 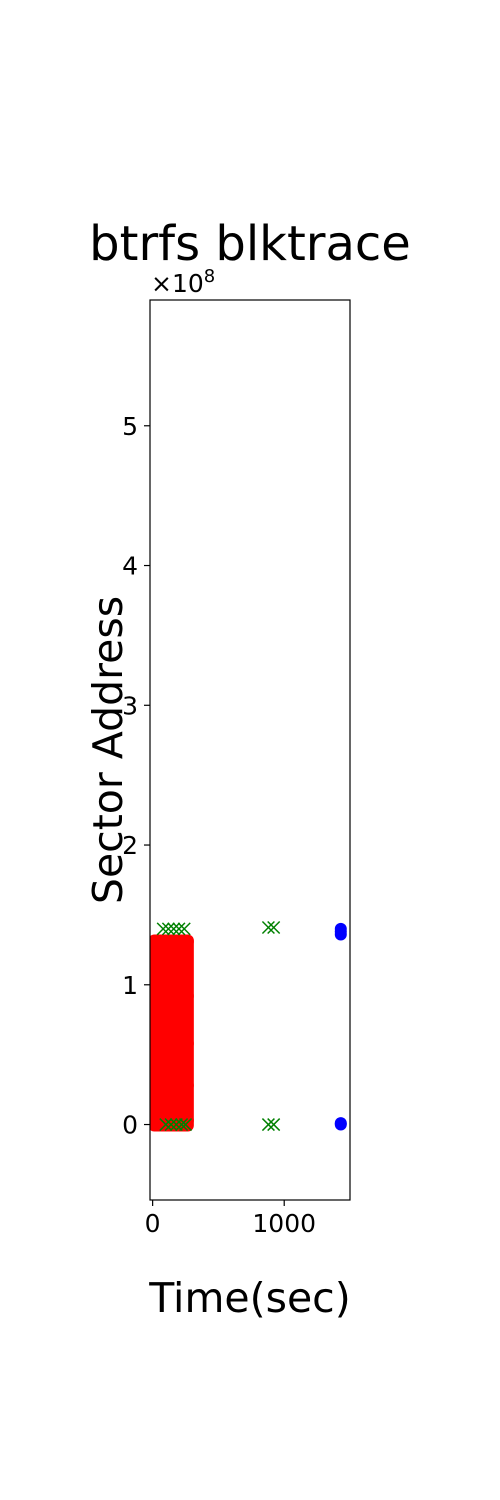 I want to click on x-axis: 0 1000, so click(x=230, y=1219).